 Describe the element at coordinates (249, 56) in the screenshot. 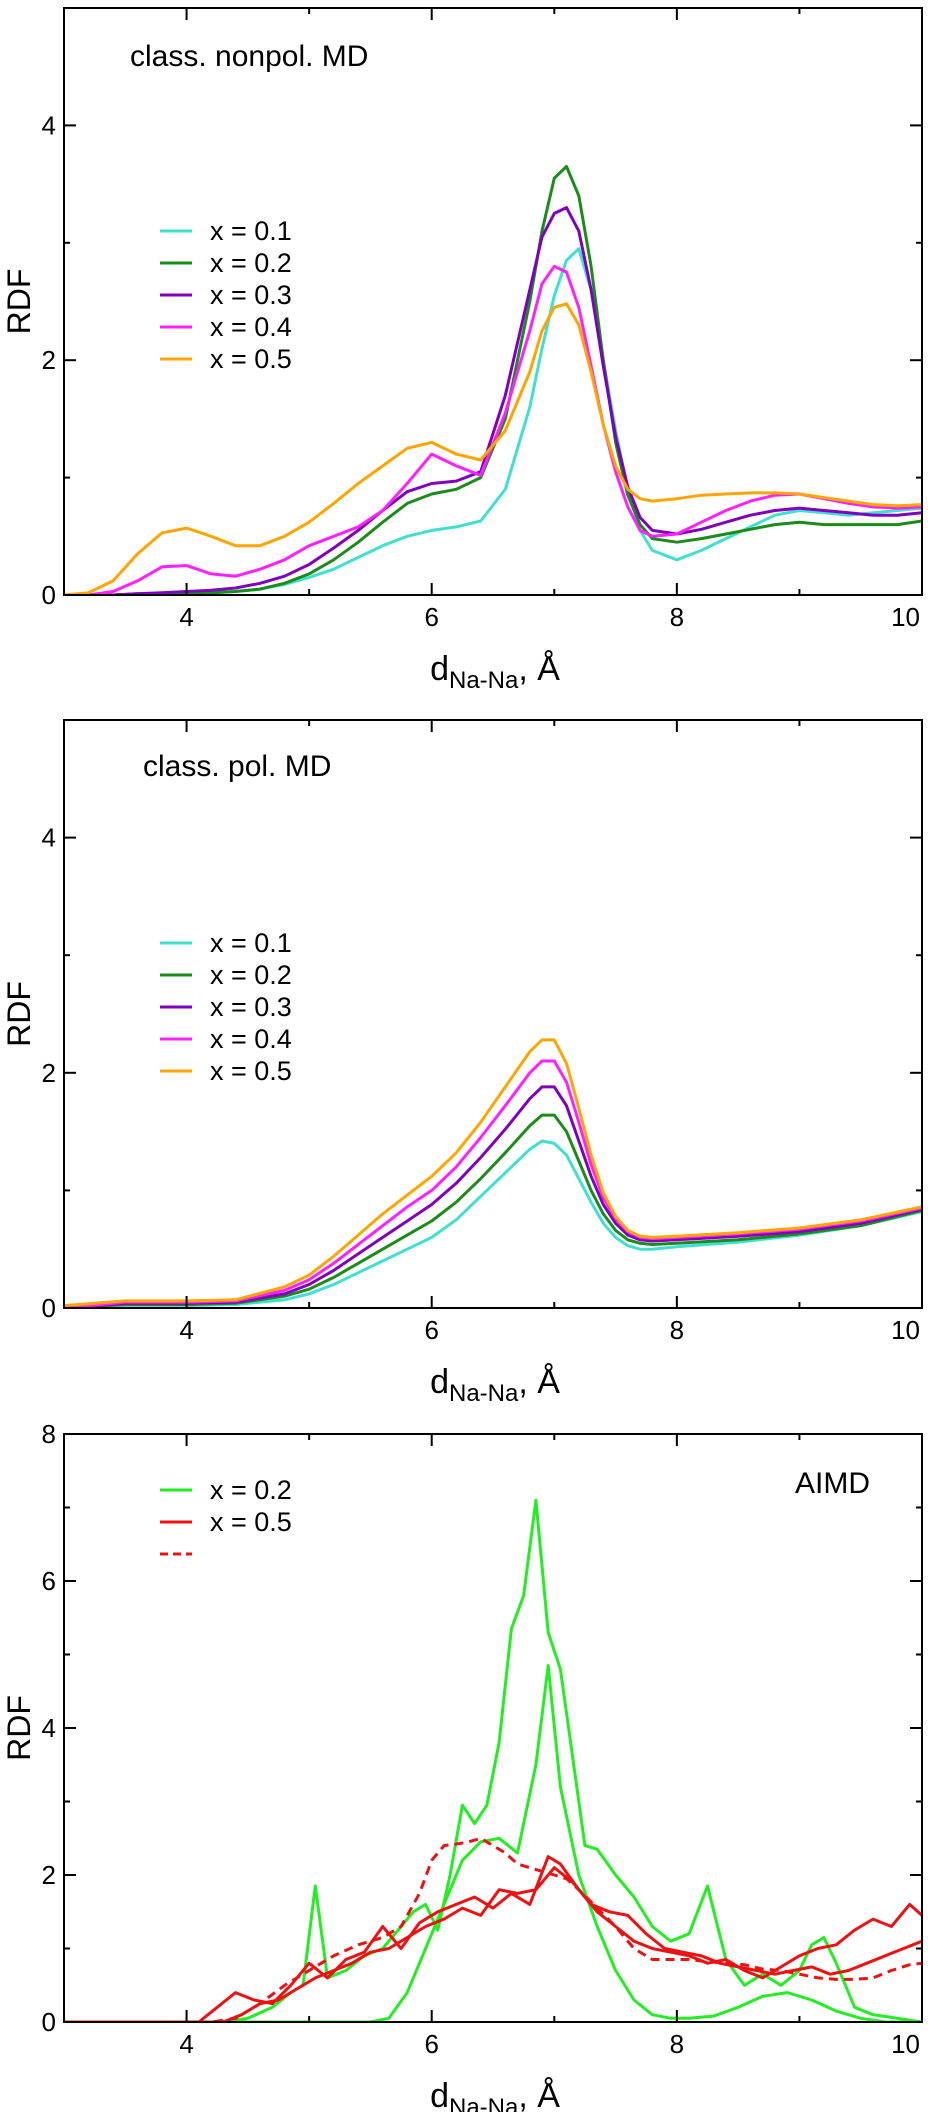

I see `chart-title: class. nonpol. MD` at that location.